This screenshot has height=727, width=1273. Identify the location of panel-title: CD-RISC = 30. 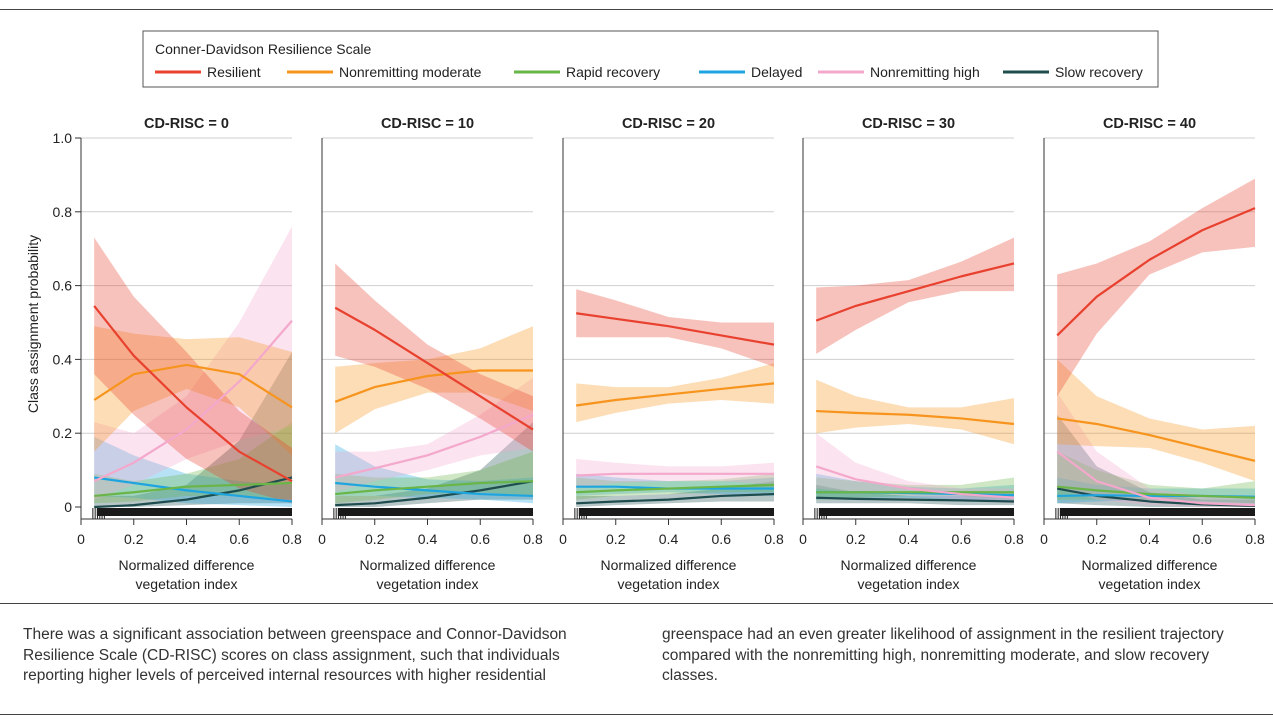
(908, 124).